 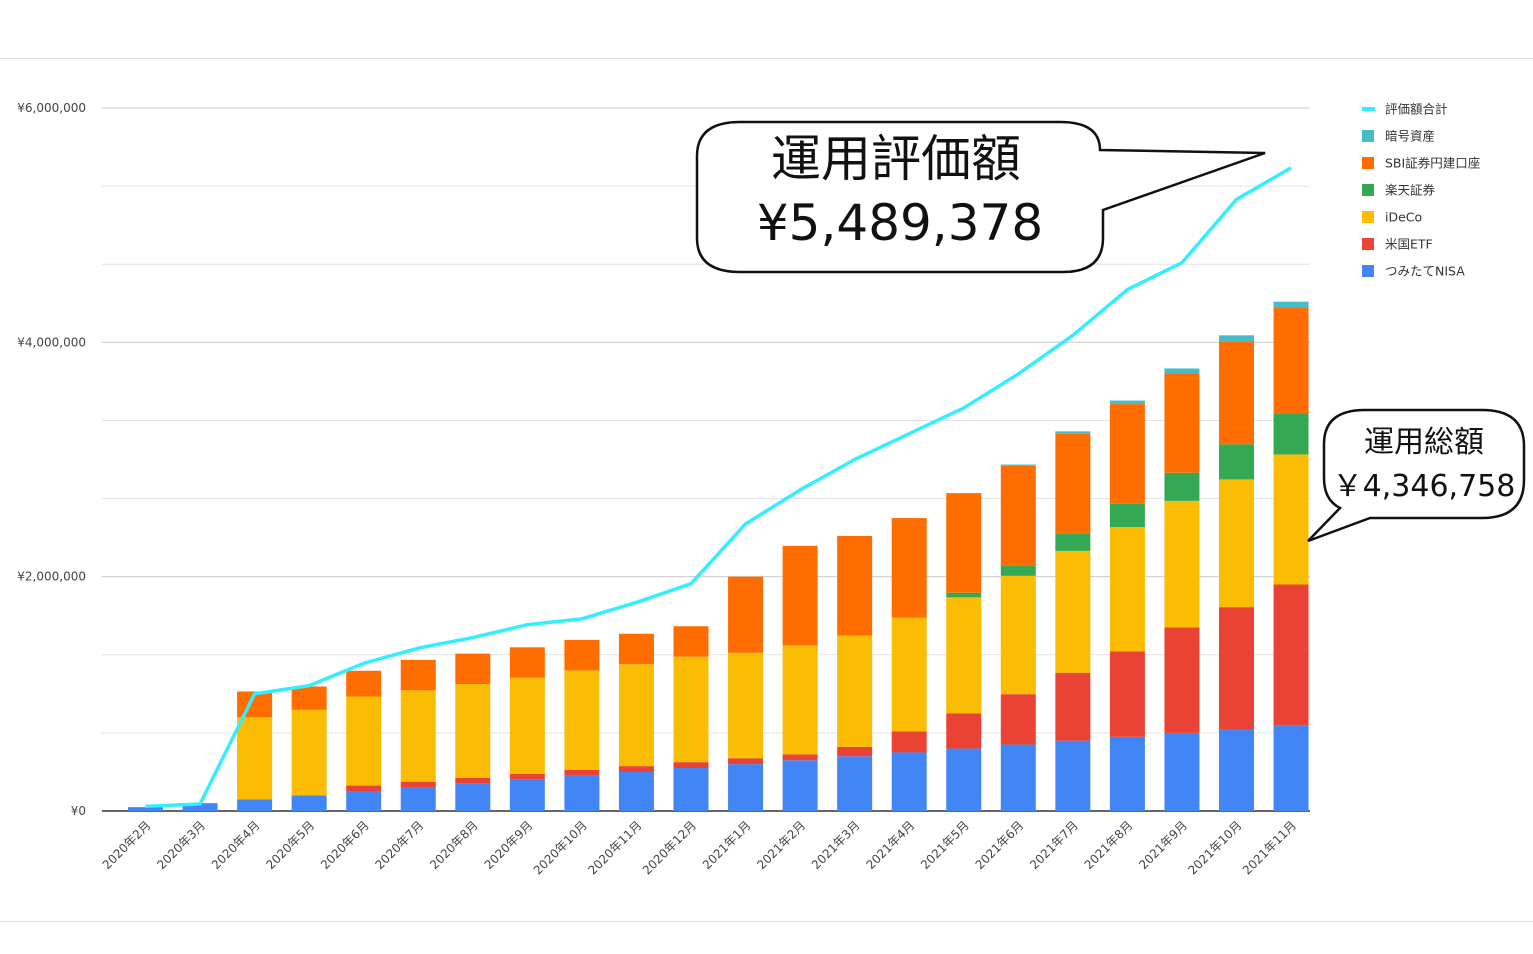 What do you see at coordinates (669, 847) in the screenshot?
I see `x-tick-label: 2020年12月` at bounding box center [669, 847].